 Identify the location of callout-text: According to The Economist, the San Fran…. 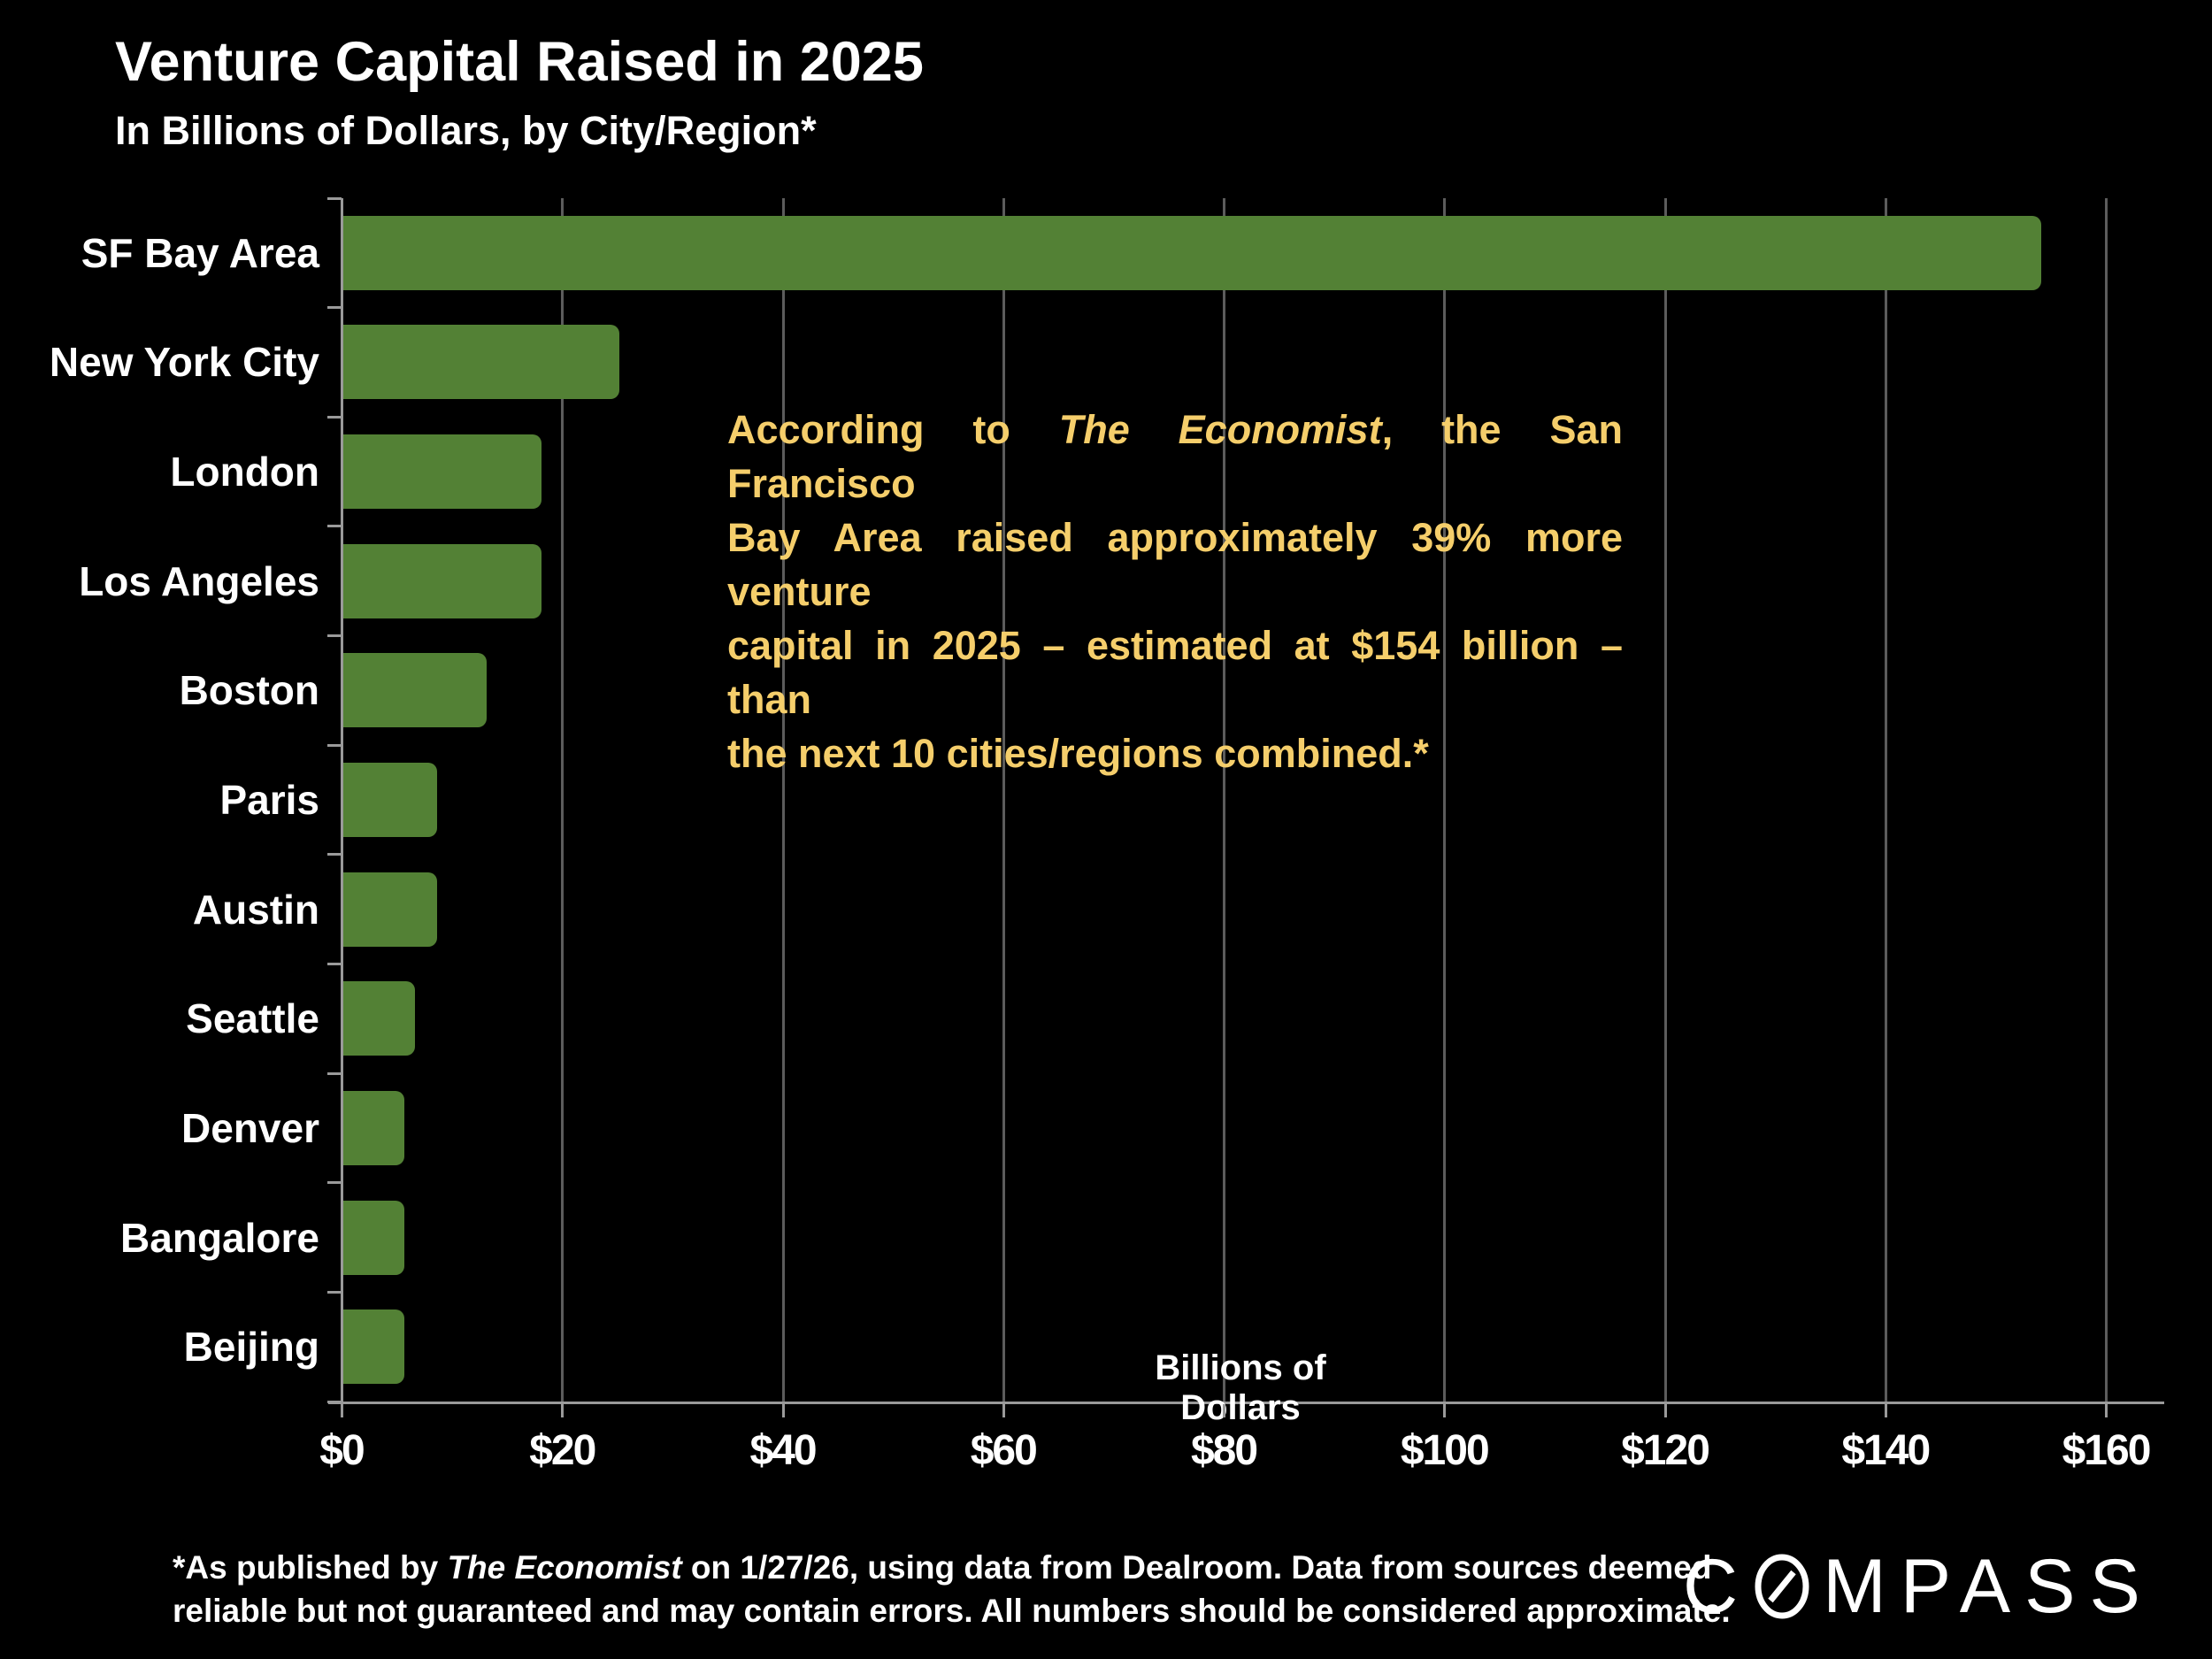
(1175, 592).